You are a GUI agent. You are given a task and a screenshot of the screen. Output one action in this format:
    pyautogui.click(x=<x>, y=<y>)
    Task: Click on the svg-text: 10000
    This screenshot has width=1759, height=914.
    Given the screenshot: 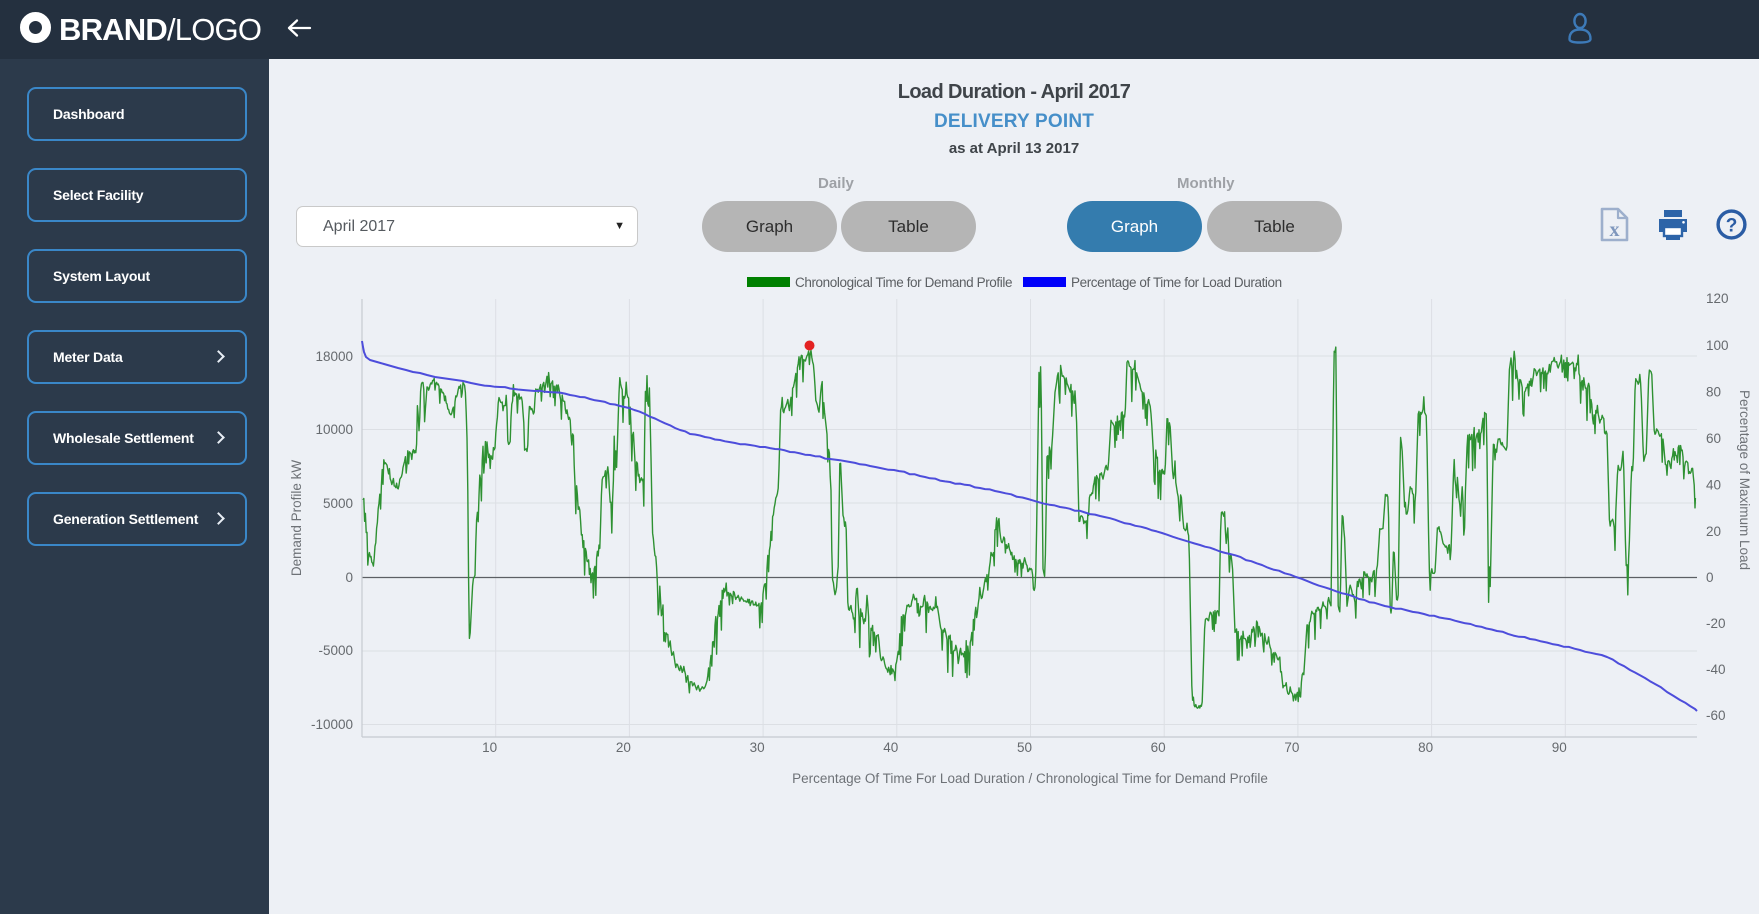 What is the action you would take?
    pyautogui.click(x=334, y=429)
    